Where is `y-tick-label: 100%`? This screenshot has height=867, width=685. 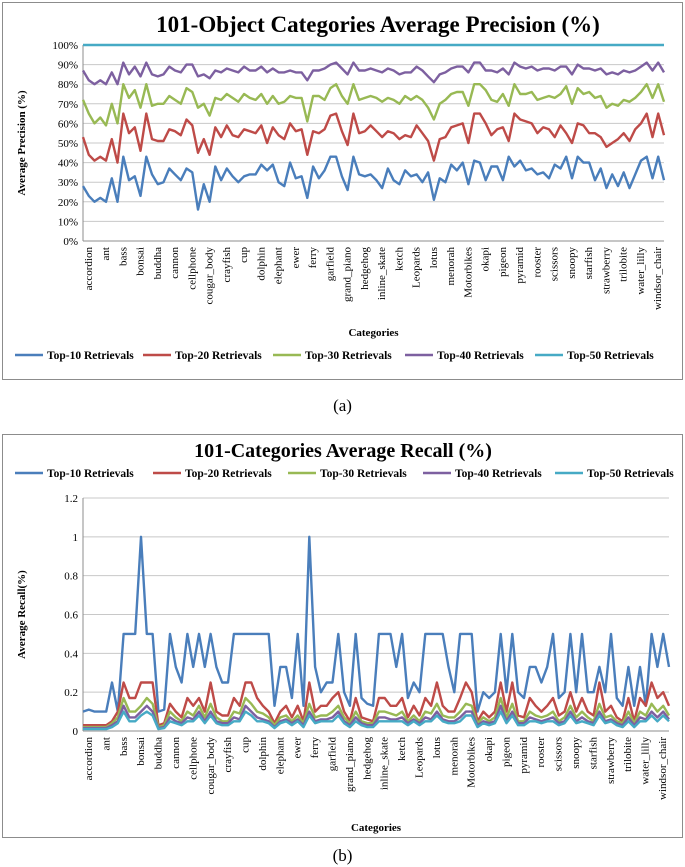
y-tick-label: 100% is located at coordinates (65, 46).